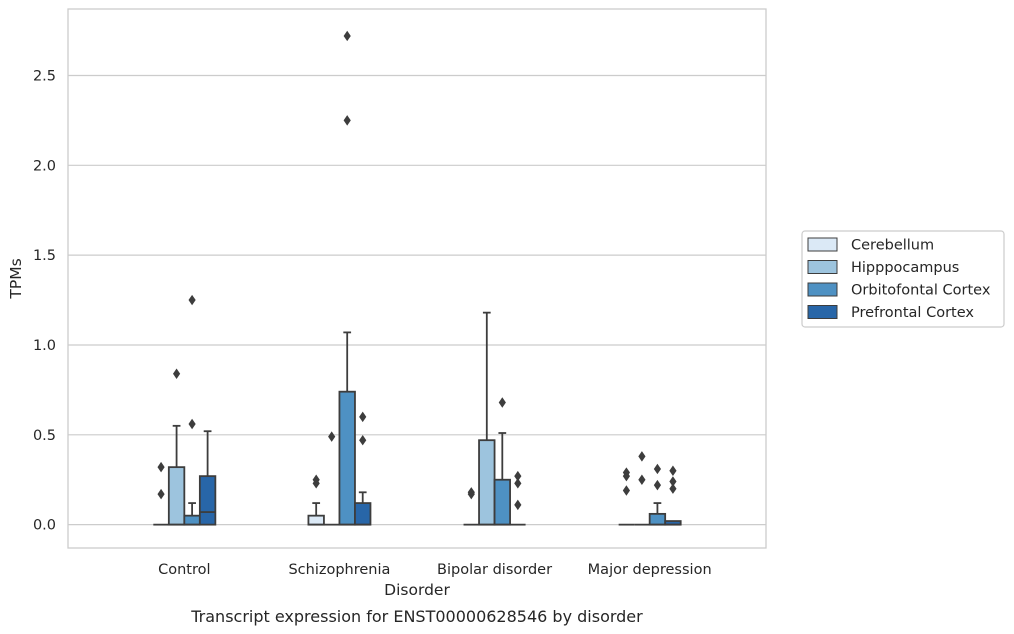  I want to click on y-tick-label: 1.5, so click(44, 256).